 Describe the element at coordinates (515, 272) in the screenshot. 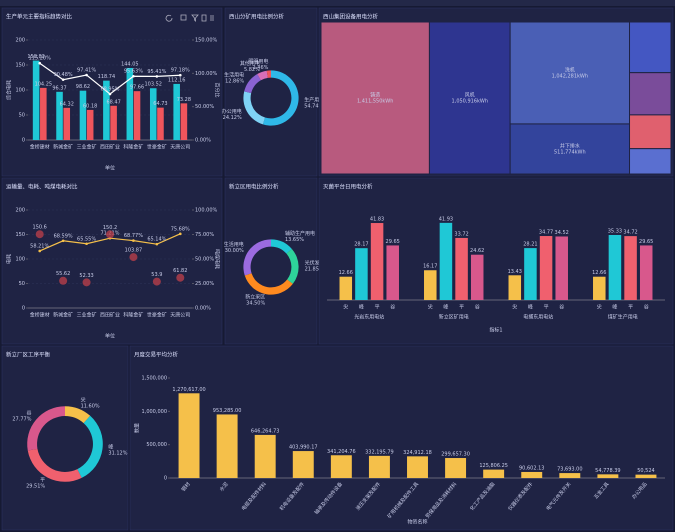

I see `data-label: 13.43` at that location.